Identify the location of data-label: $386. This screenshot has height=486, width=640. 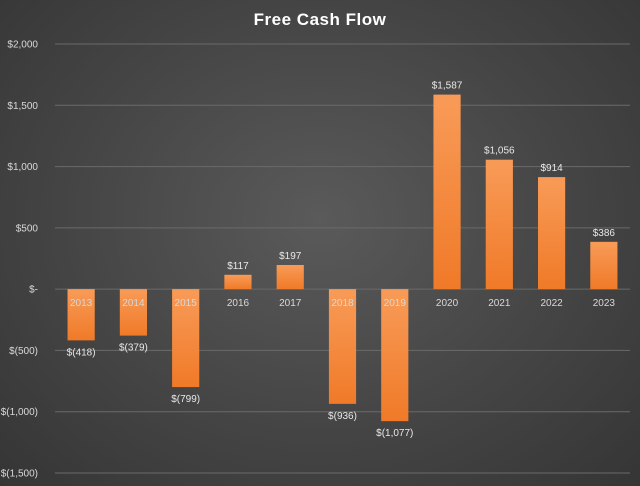
(604, 233).